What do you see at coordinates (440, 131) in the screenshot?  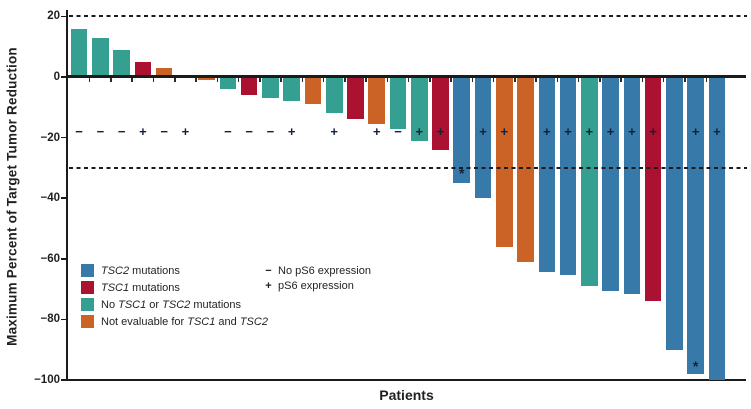 I see `ps6-symbol-patient-18: +` at bounding box center [440, 131].